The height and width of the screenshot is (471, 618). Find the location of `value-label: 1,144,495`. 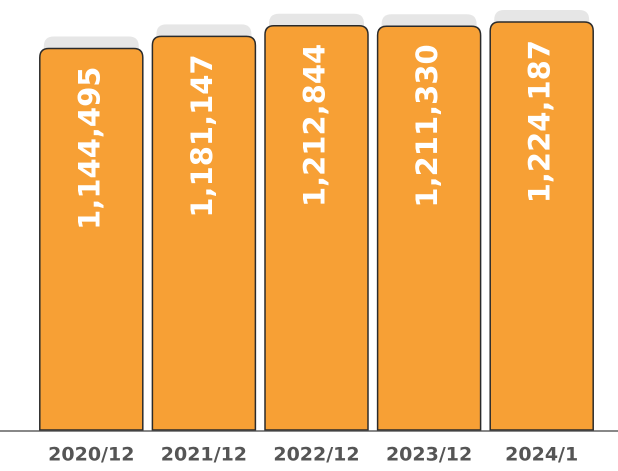

value-label: 1,144,495 is located at coordinates (89, 148).